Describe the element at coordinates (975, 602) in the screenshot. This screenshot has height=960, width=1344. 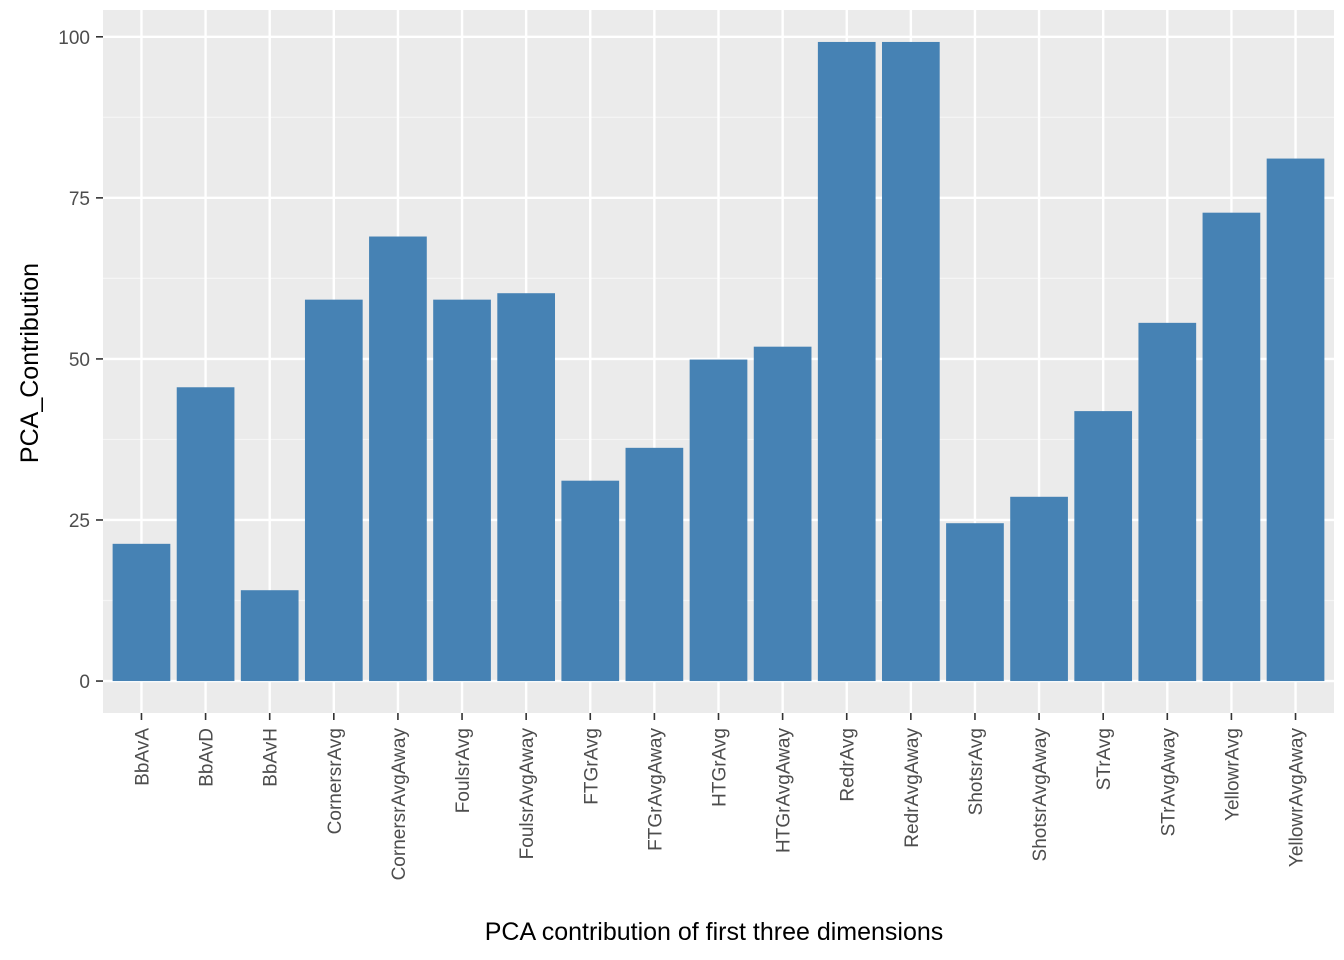
I see `bar-ShotsrAvg` at that location.